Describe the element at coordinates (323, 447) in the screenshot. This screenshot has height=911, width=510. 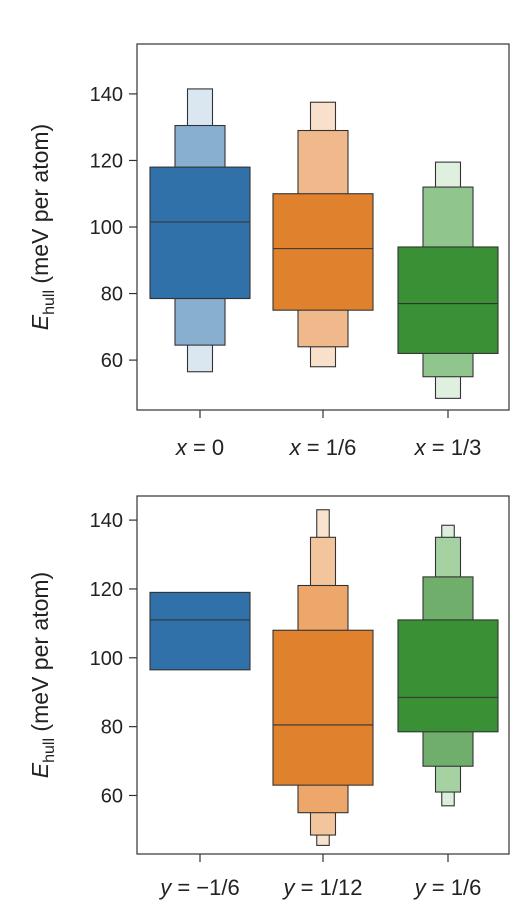
I see `category-label: x = 1/6` at that location.